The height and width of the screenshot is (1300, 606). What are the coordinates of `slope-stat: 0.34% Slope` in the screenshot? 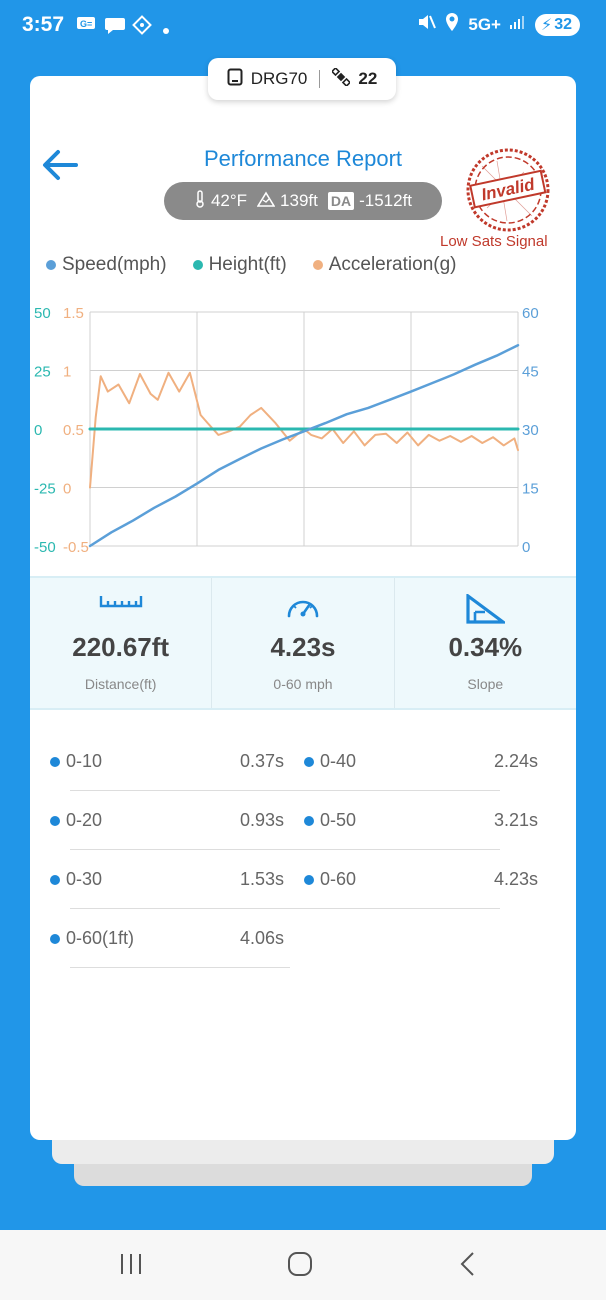 It's located at (485, 643).